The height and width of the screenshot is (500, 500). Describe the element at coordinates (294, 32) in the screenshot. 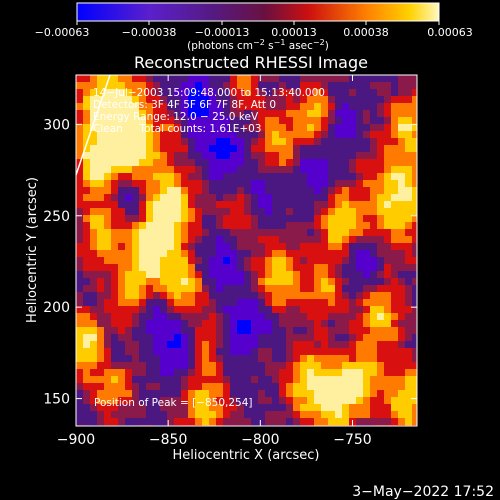

I see `colorbar-tick-label: 0.00013` at that location.